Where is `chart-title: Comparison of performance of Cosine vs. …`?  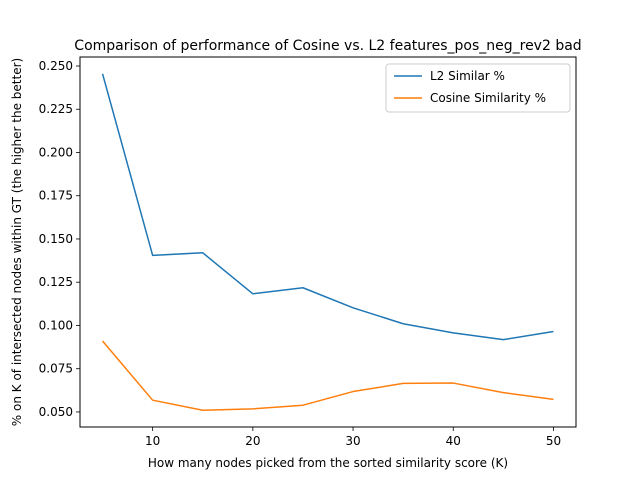 chart-title: Comparison of performance of Cosine vs. … is located at coordinates (327, 46).